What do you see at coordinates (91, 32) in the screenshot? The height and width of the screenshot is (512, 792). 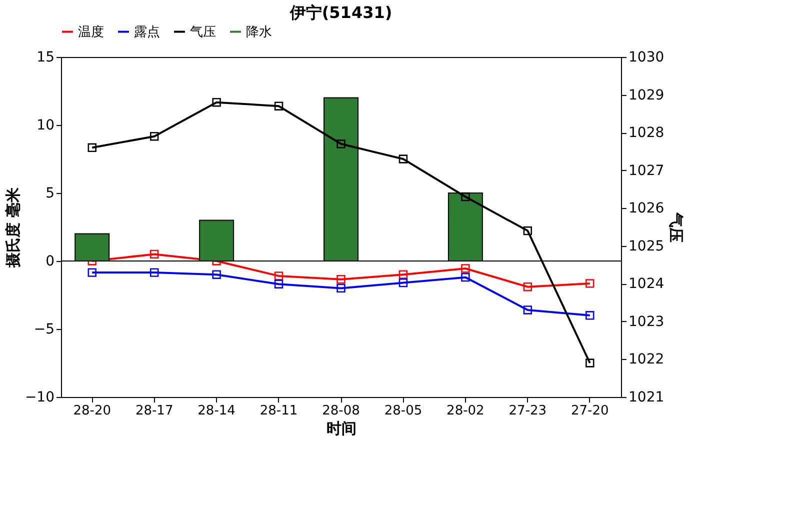 I see `legend-label: 温度` at bounding box center [91, 32].